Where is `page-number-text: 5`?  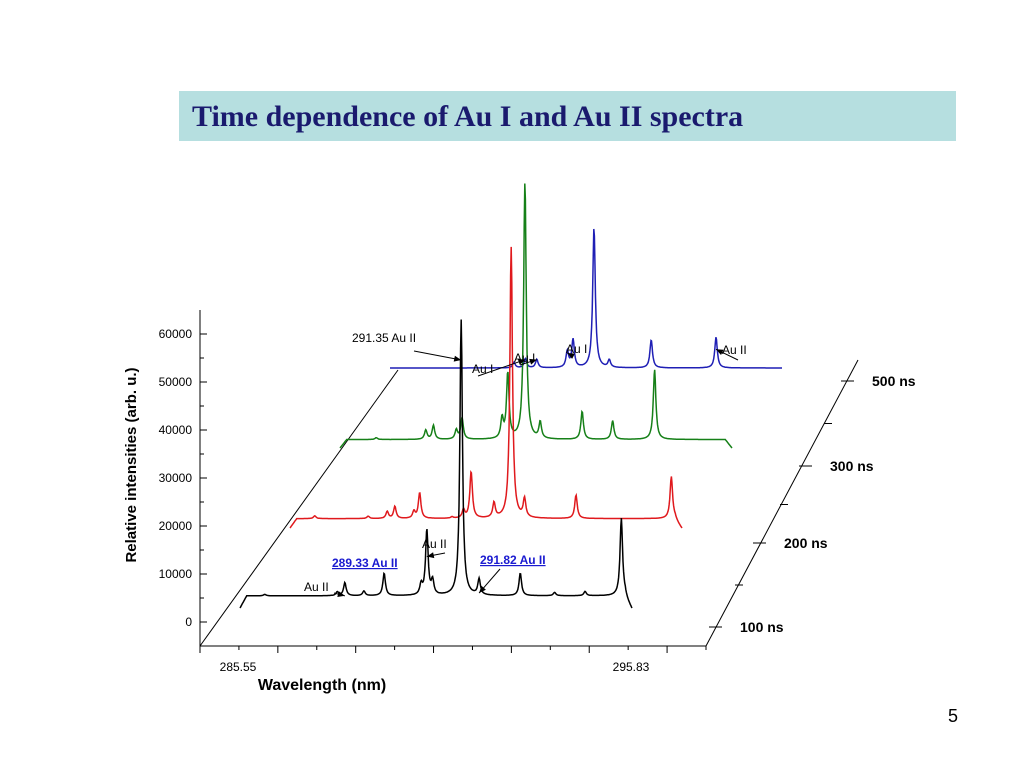
page-number-text: 5 is located at coordinates (953, 716).